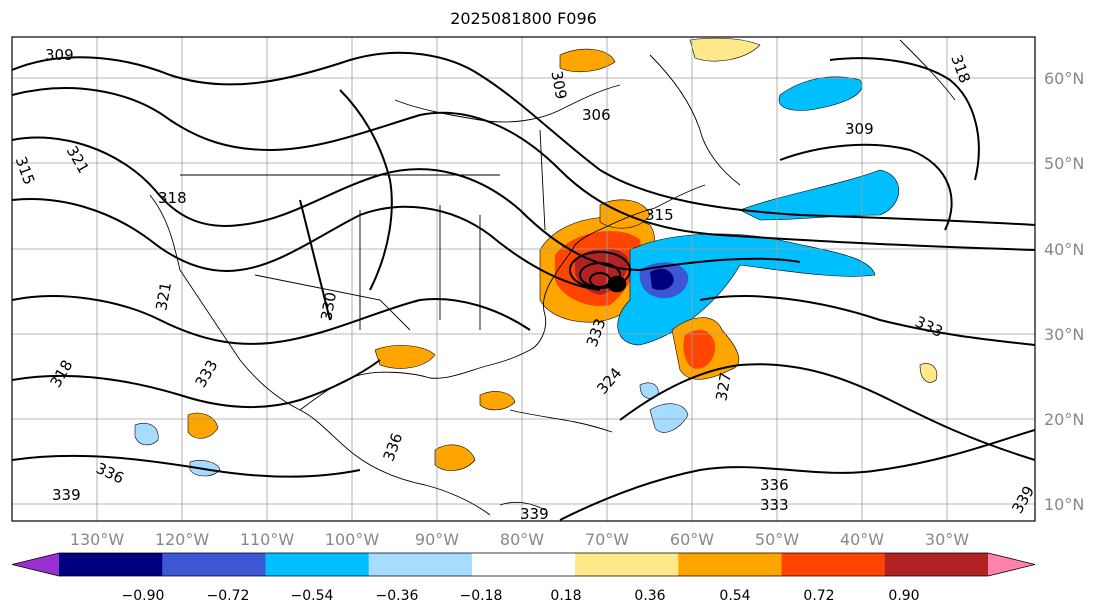 The image size is (1105, 615). I want to click on colorbar-tick: −0.54, so click(312, 596).